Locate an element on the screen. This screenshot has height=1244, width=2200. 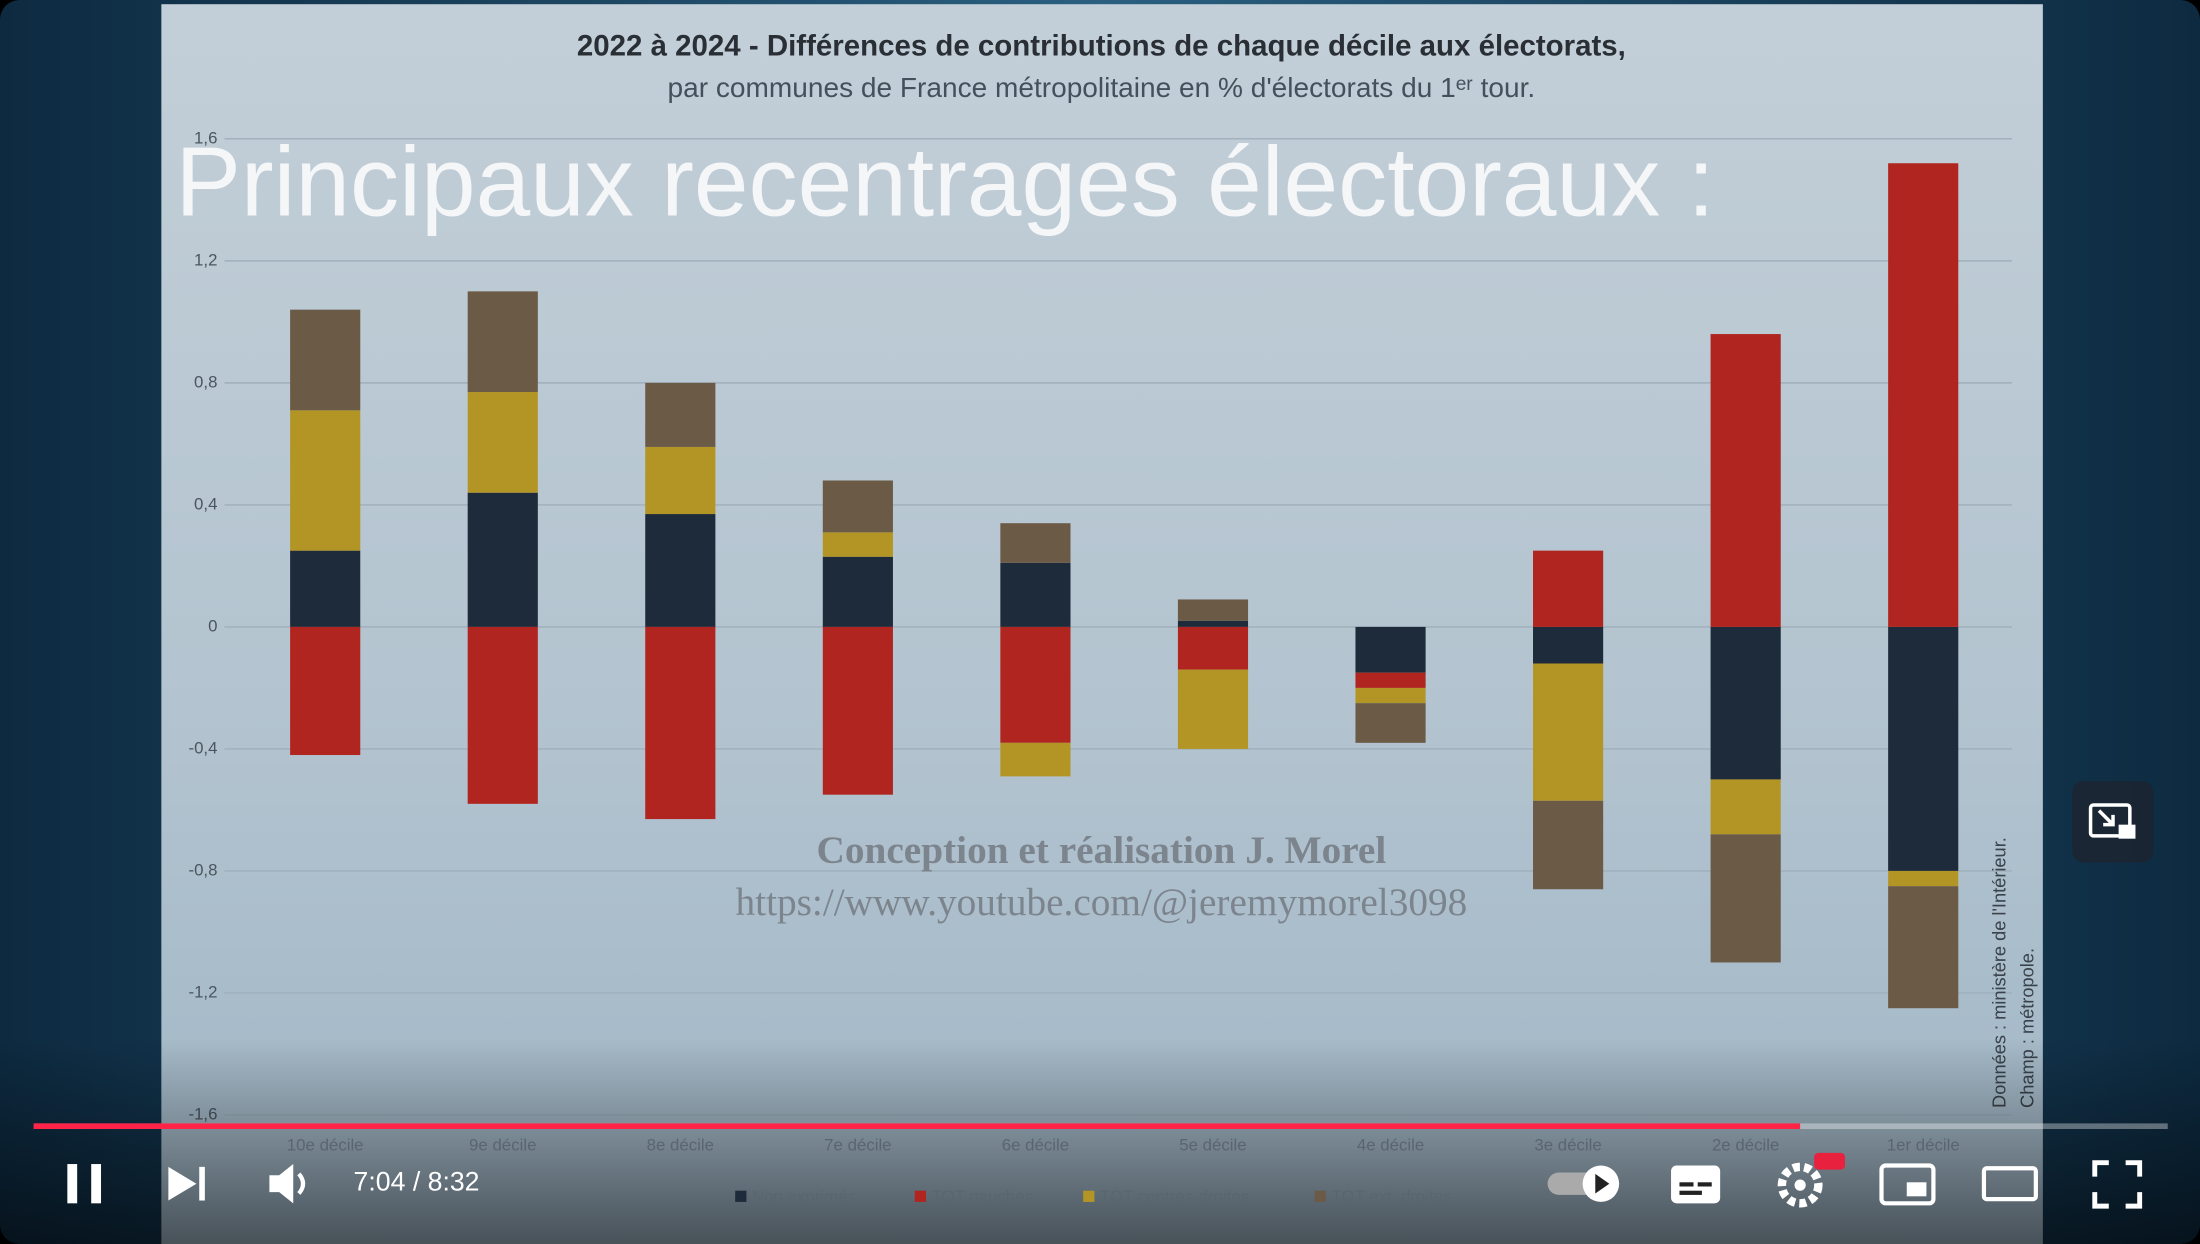
x-tick-label: 3e décile is located at coordinates (1567, 1144).